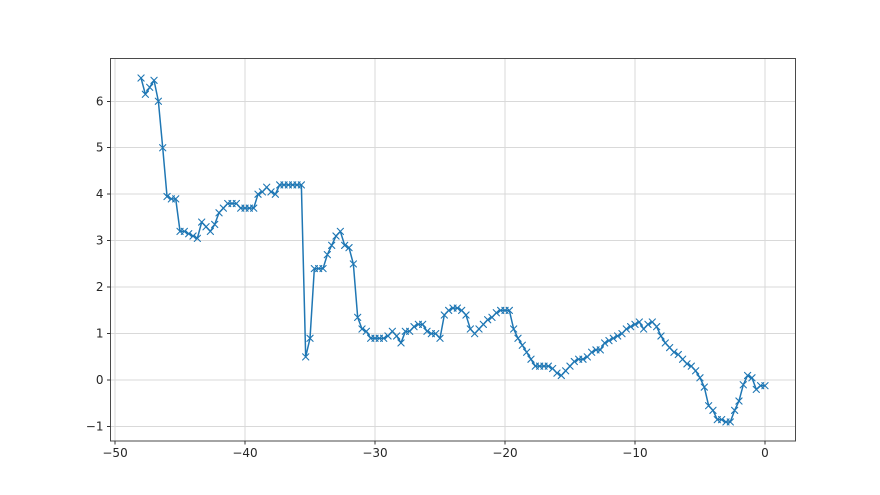 The height and width of the screenshot is (495, 880). I want to click on y-tick-label: −1, so click(95, 427).